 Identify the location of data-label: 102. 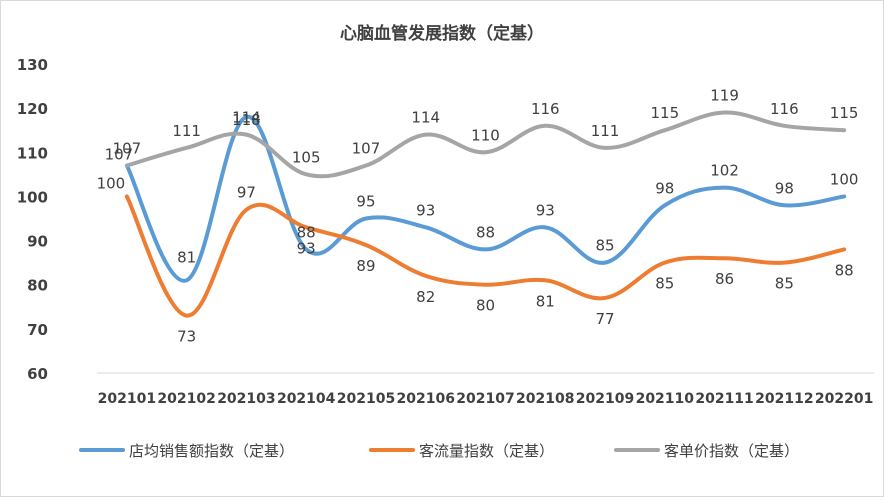
(724, 171).